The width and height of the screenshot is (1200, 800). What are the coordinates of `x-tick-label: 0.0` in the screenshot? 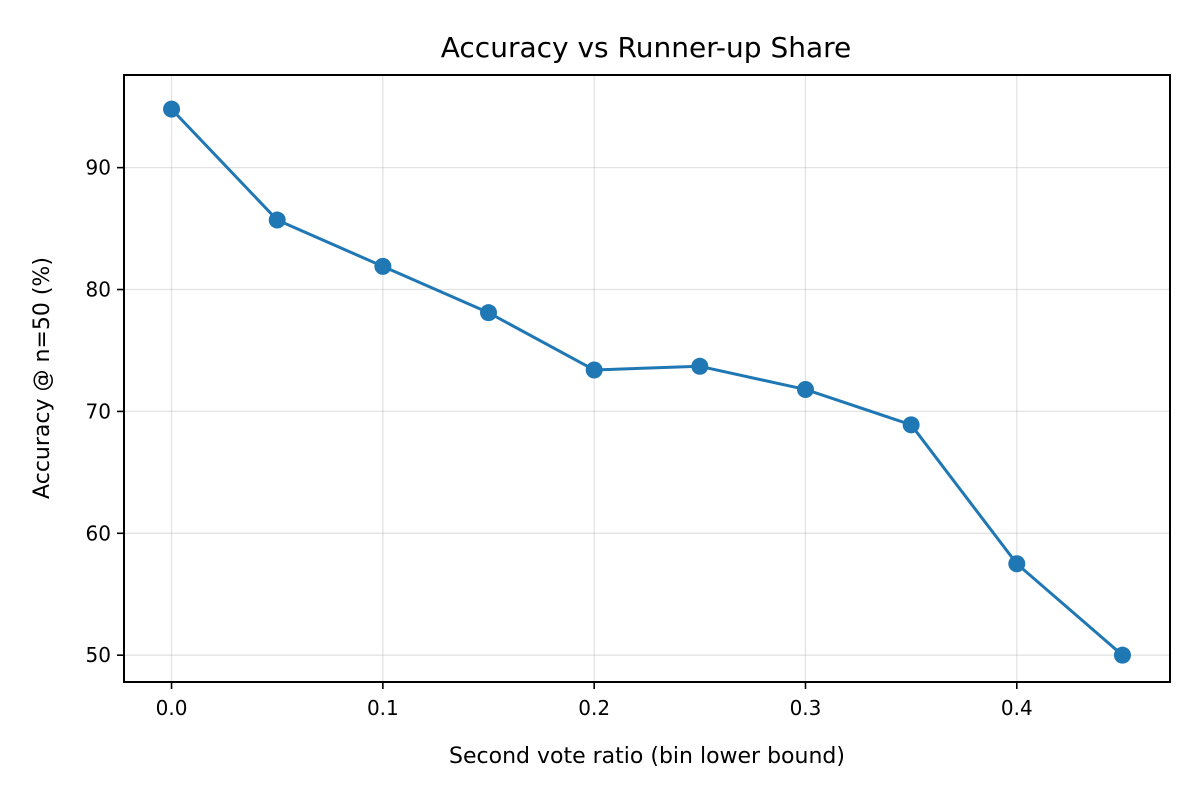 It's located at (172, 708).